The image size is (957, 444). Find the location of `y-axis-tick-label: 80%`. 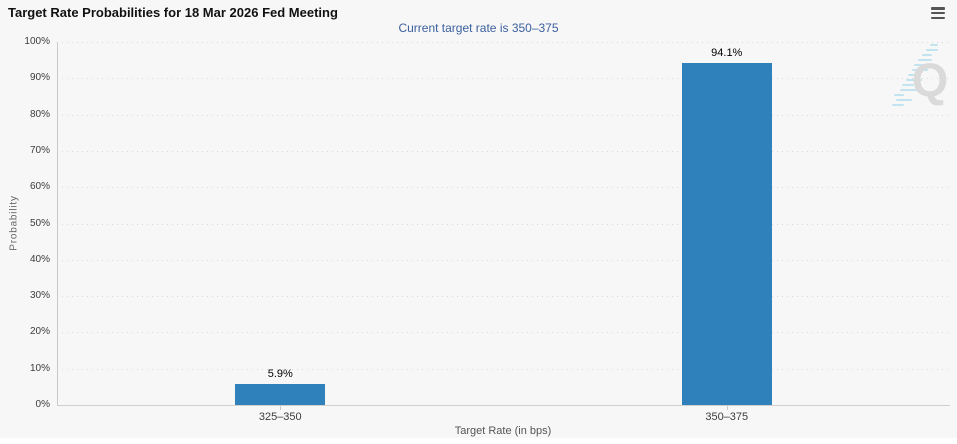

y-axis-tick-label: 80% is located at coordinates (39, 114).